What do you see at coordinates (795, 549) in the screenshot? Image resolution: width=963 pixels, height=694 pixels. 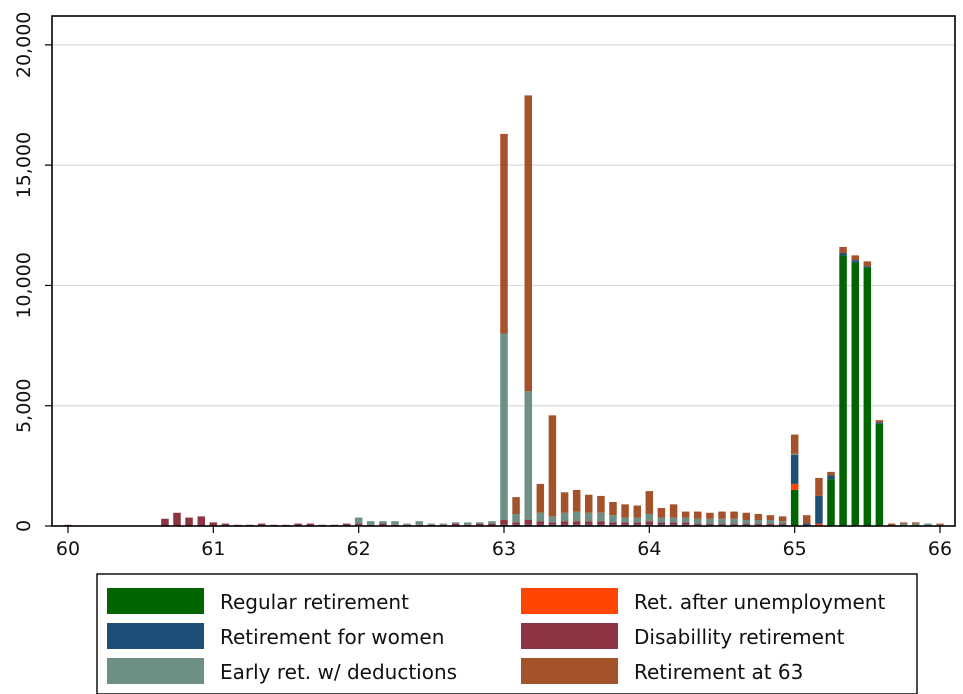 I see `x-tick-label: 65` at bounding box center [795, 549].